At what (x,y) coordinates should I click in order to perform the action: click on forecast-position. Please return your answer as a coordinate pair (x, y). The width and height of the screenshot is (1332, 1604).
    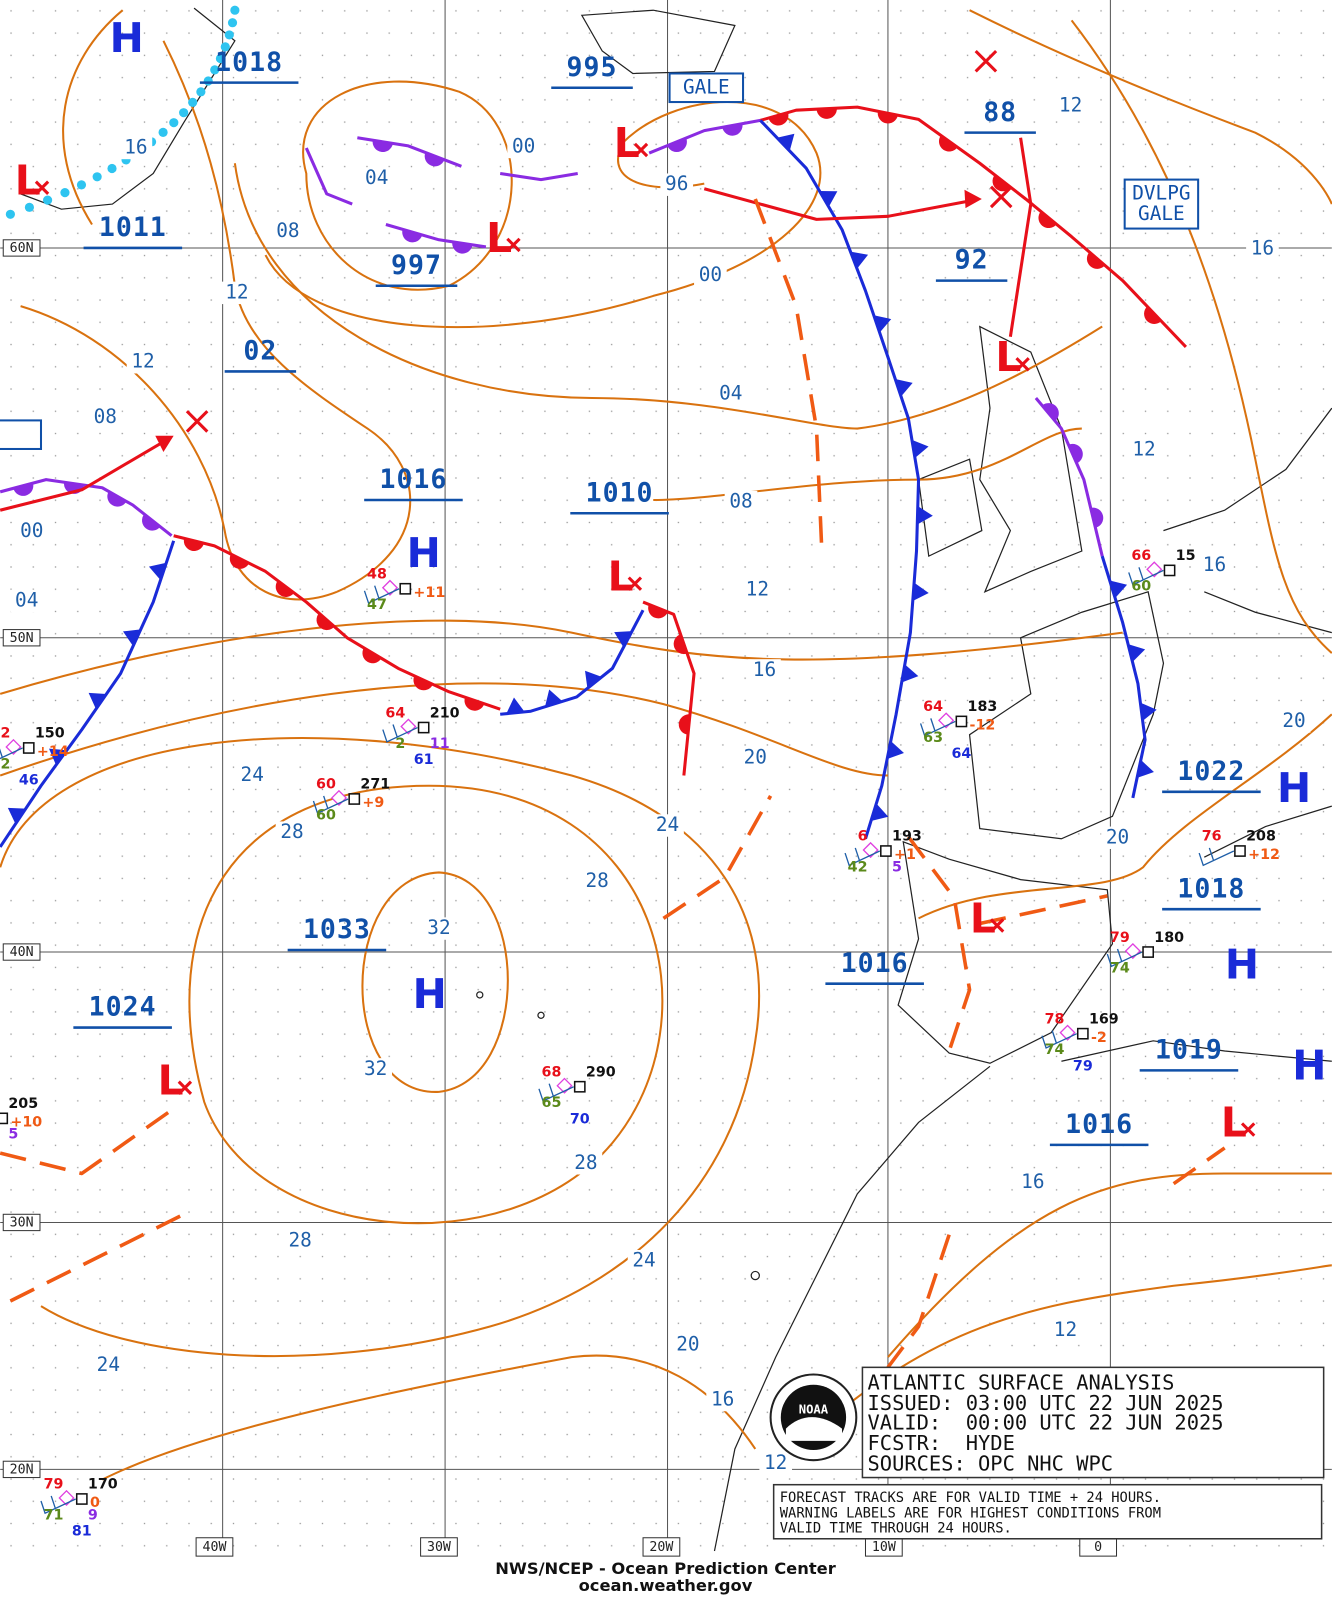
    Looking at the image, I should click on (1001, 197).